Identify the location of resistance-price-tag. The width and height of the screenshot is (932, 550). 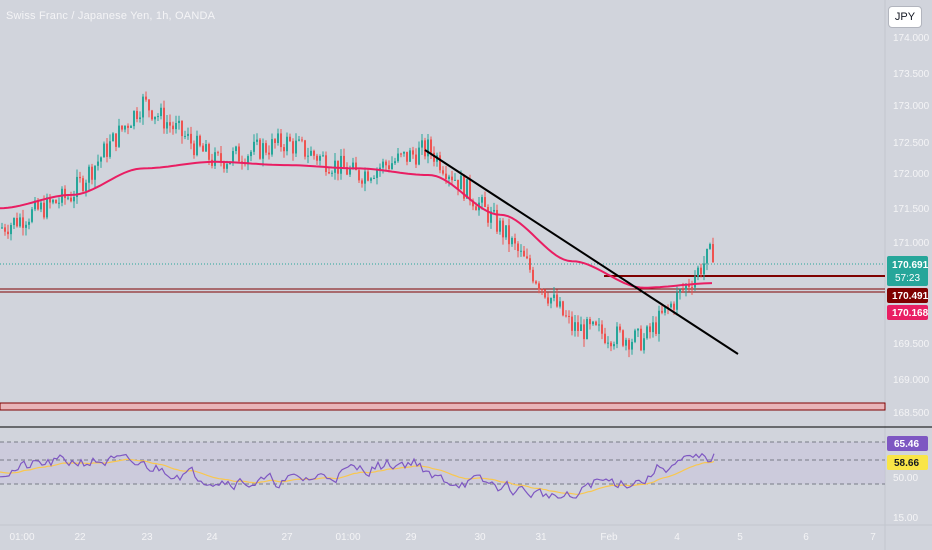
(907, 295).